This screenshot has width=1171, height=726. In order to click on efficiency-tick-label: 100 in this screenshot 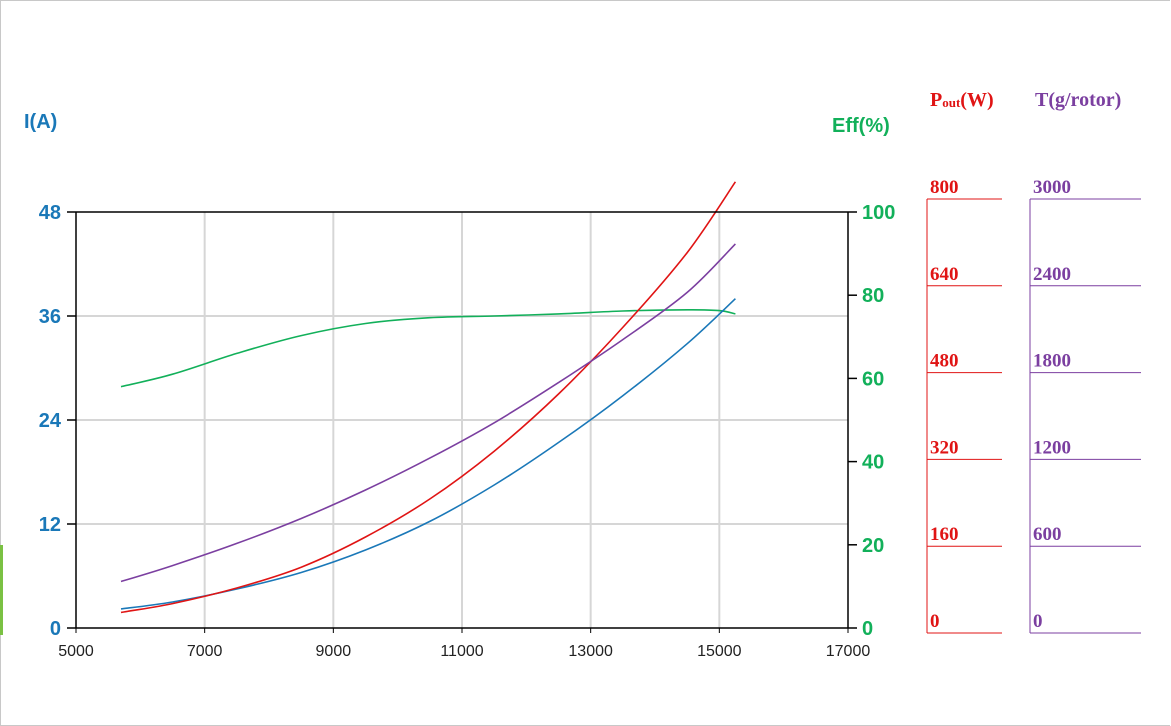, I will do `click(878, 213)`.